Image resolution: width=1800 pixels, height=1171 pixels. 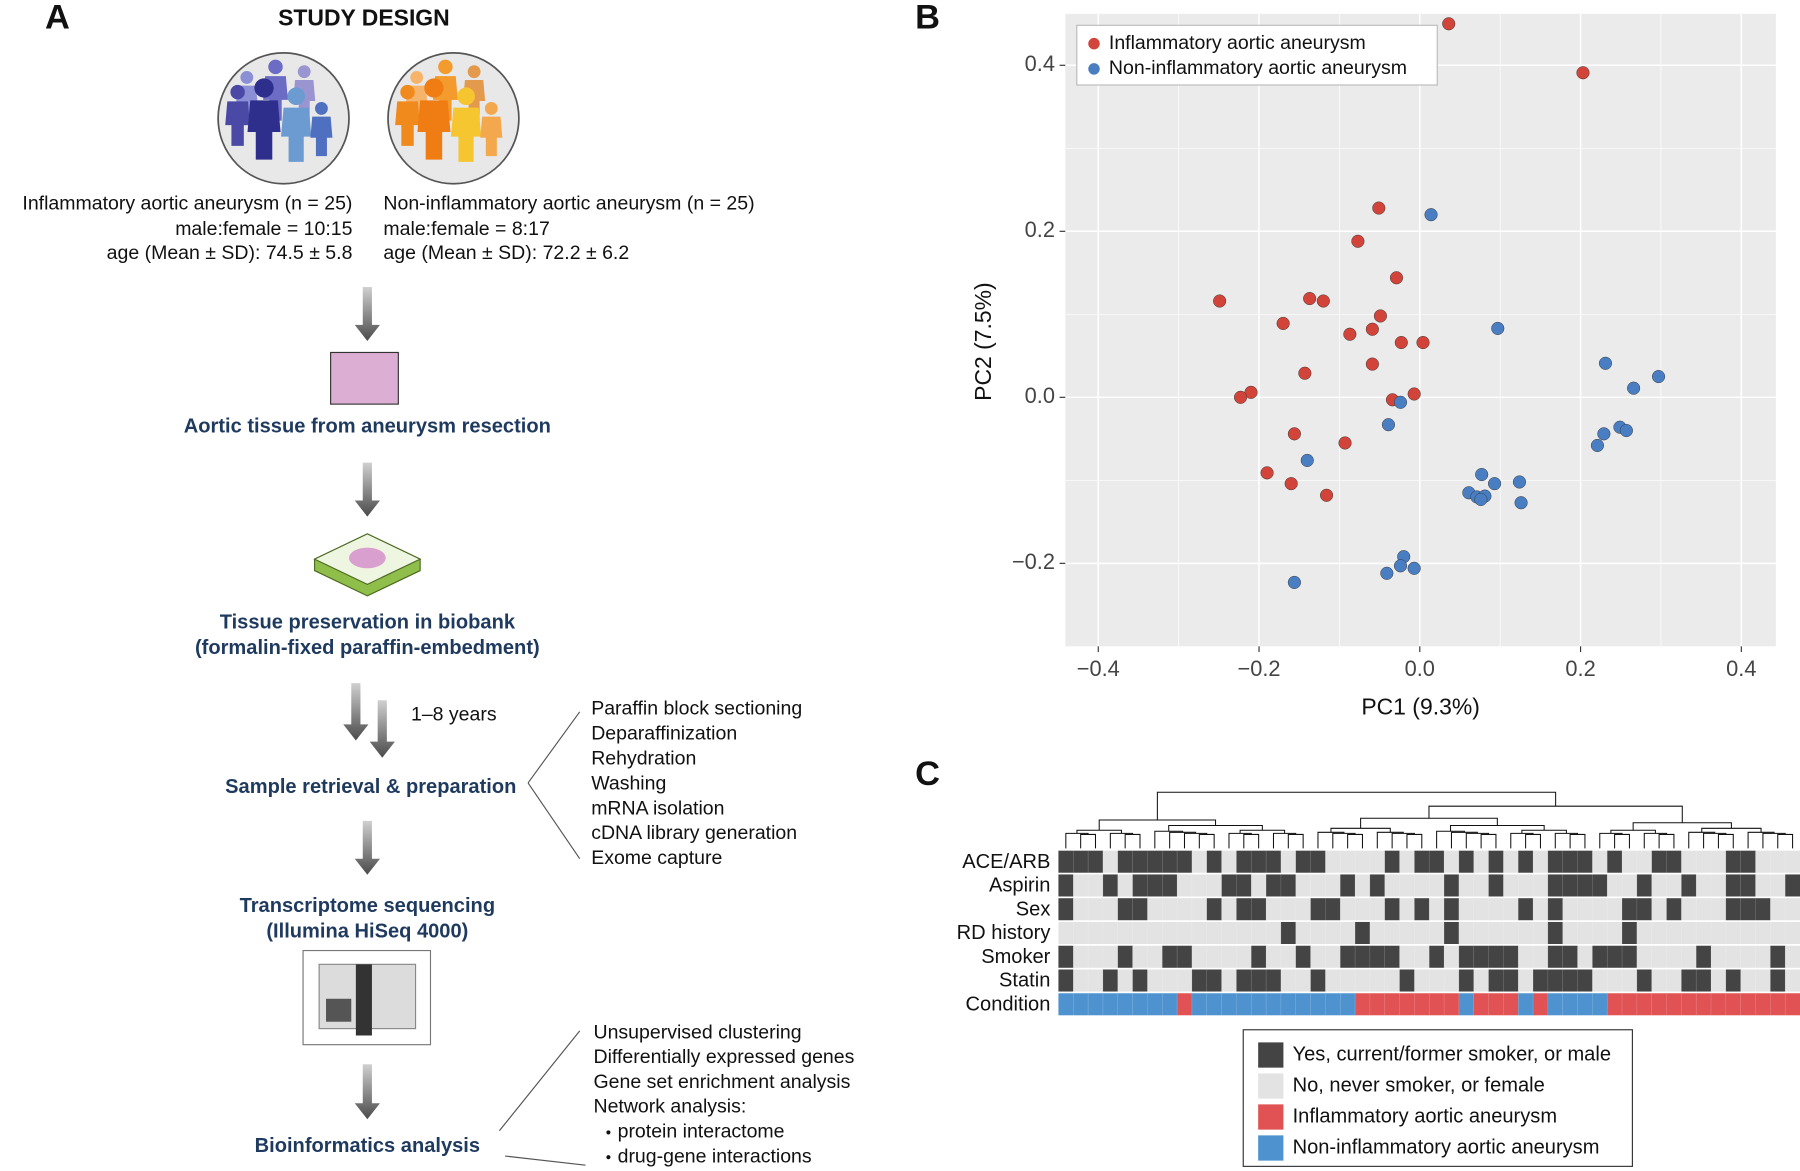 What do you see at coordinates (608, 1132) in the screenshot?
I see `bullet` at bounding box center [608, 1132].